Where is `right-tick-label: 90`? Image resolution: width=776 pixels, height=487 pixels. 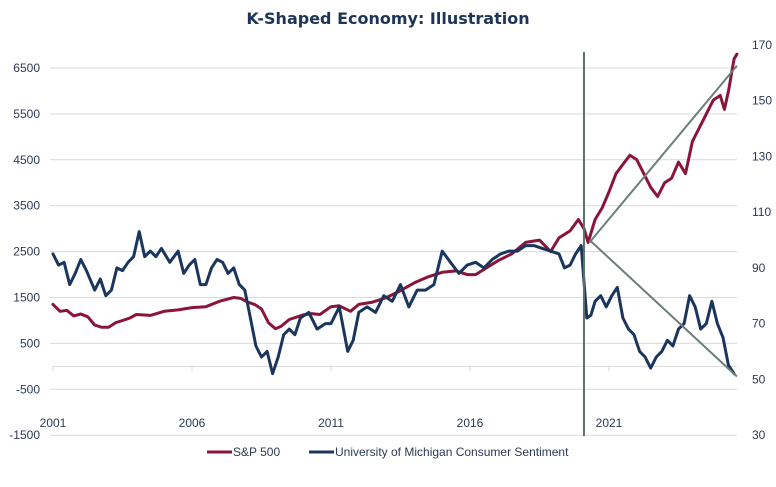
right-tick-label: 90 is located at coordinates (759, 268).